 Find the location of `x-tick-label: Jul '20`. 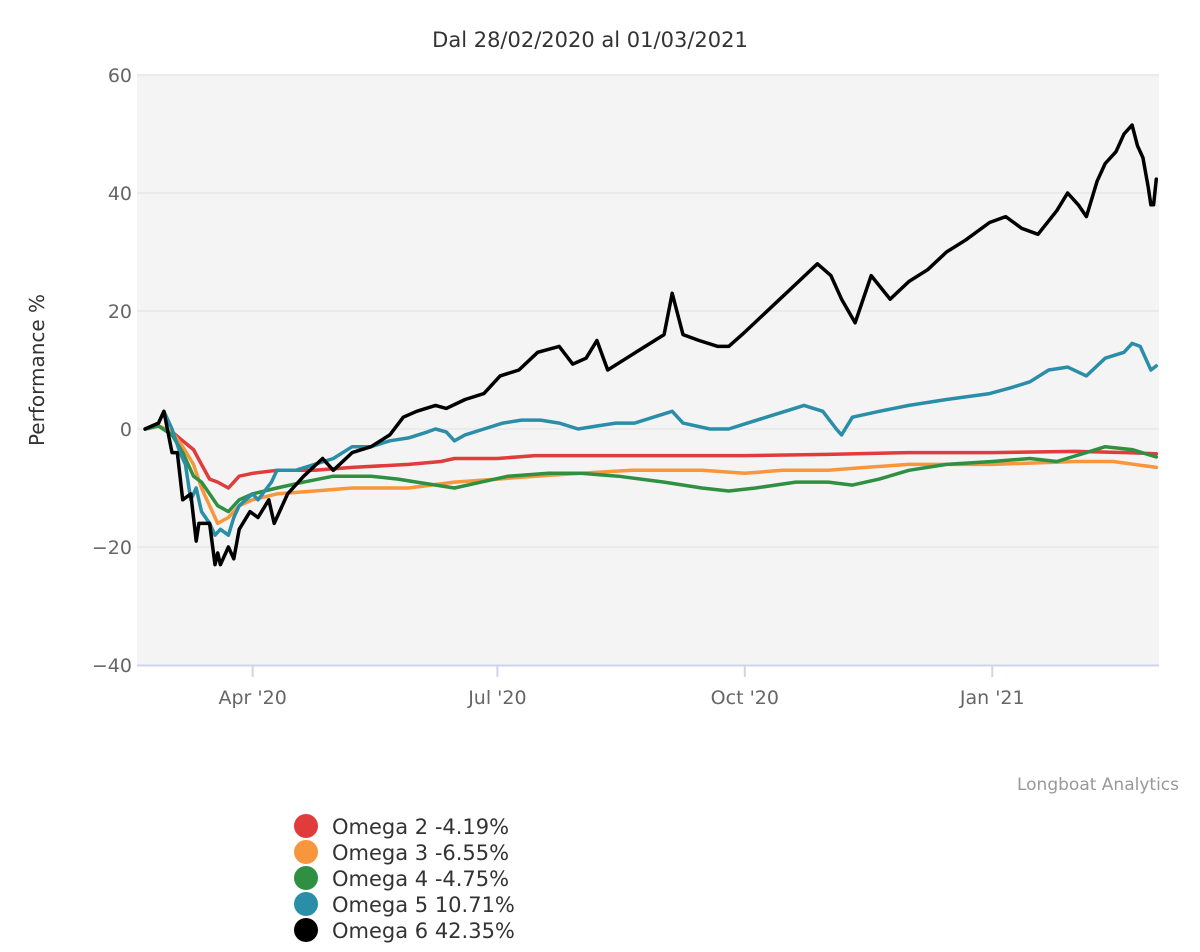

x-tick-label: Jul '20 is located at coordinates (496, 698).